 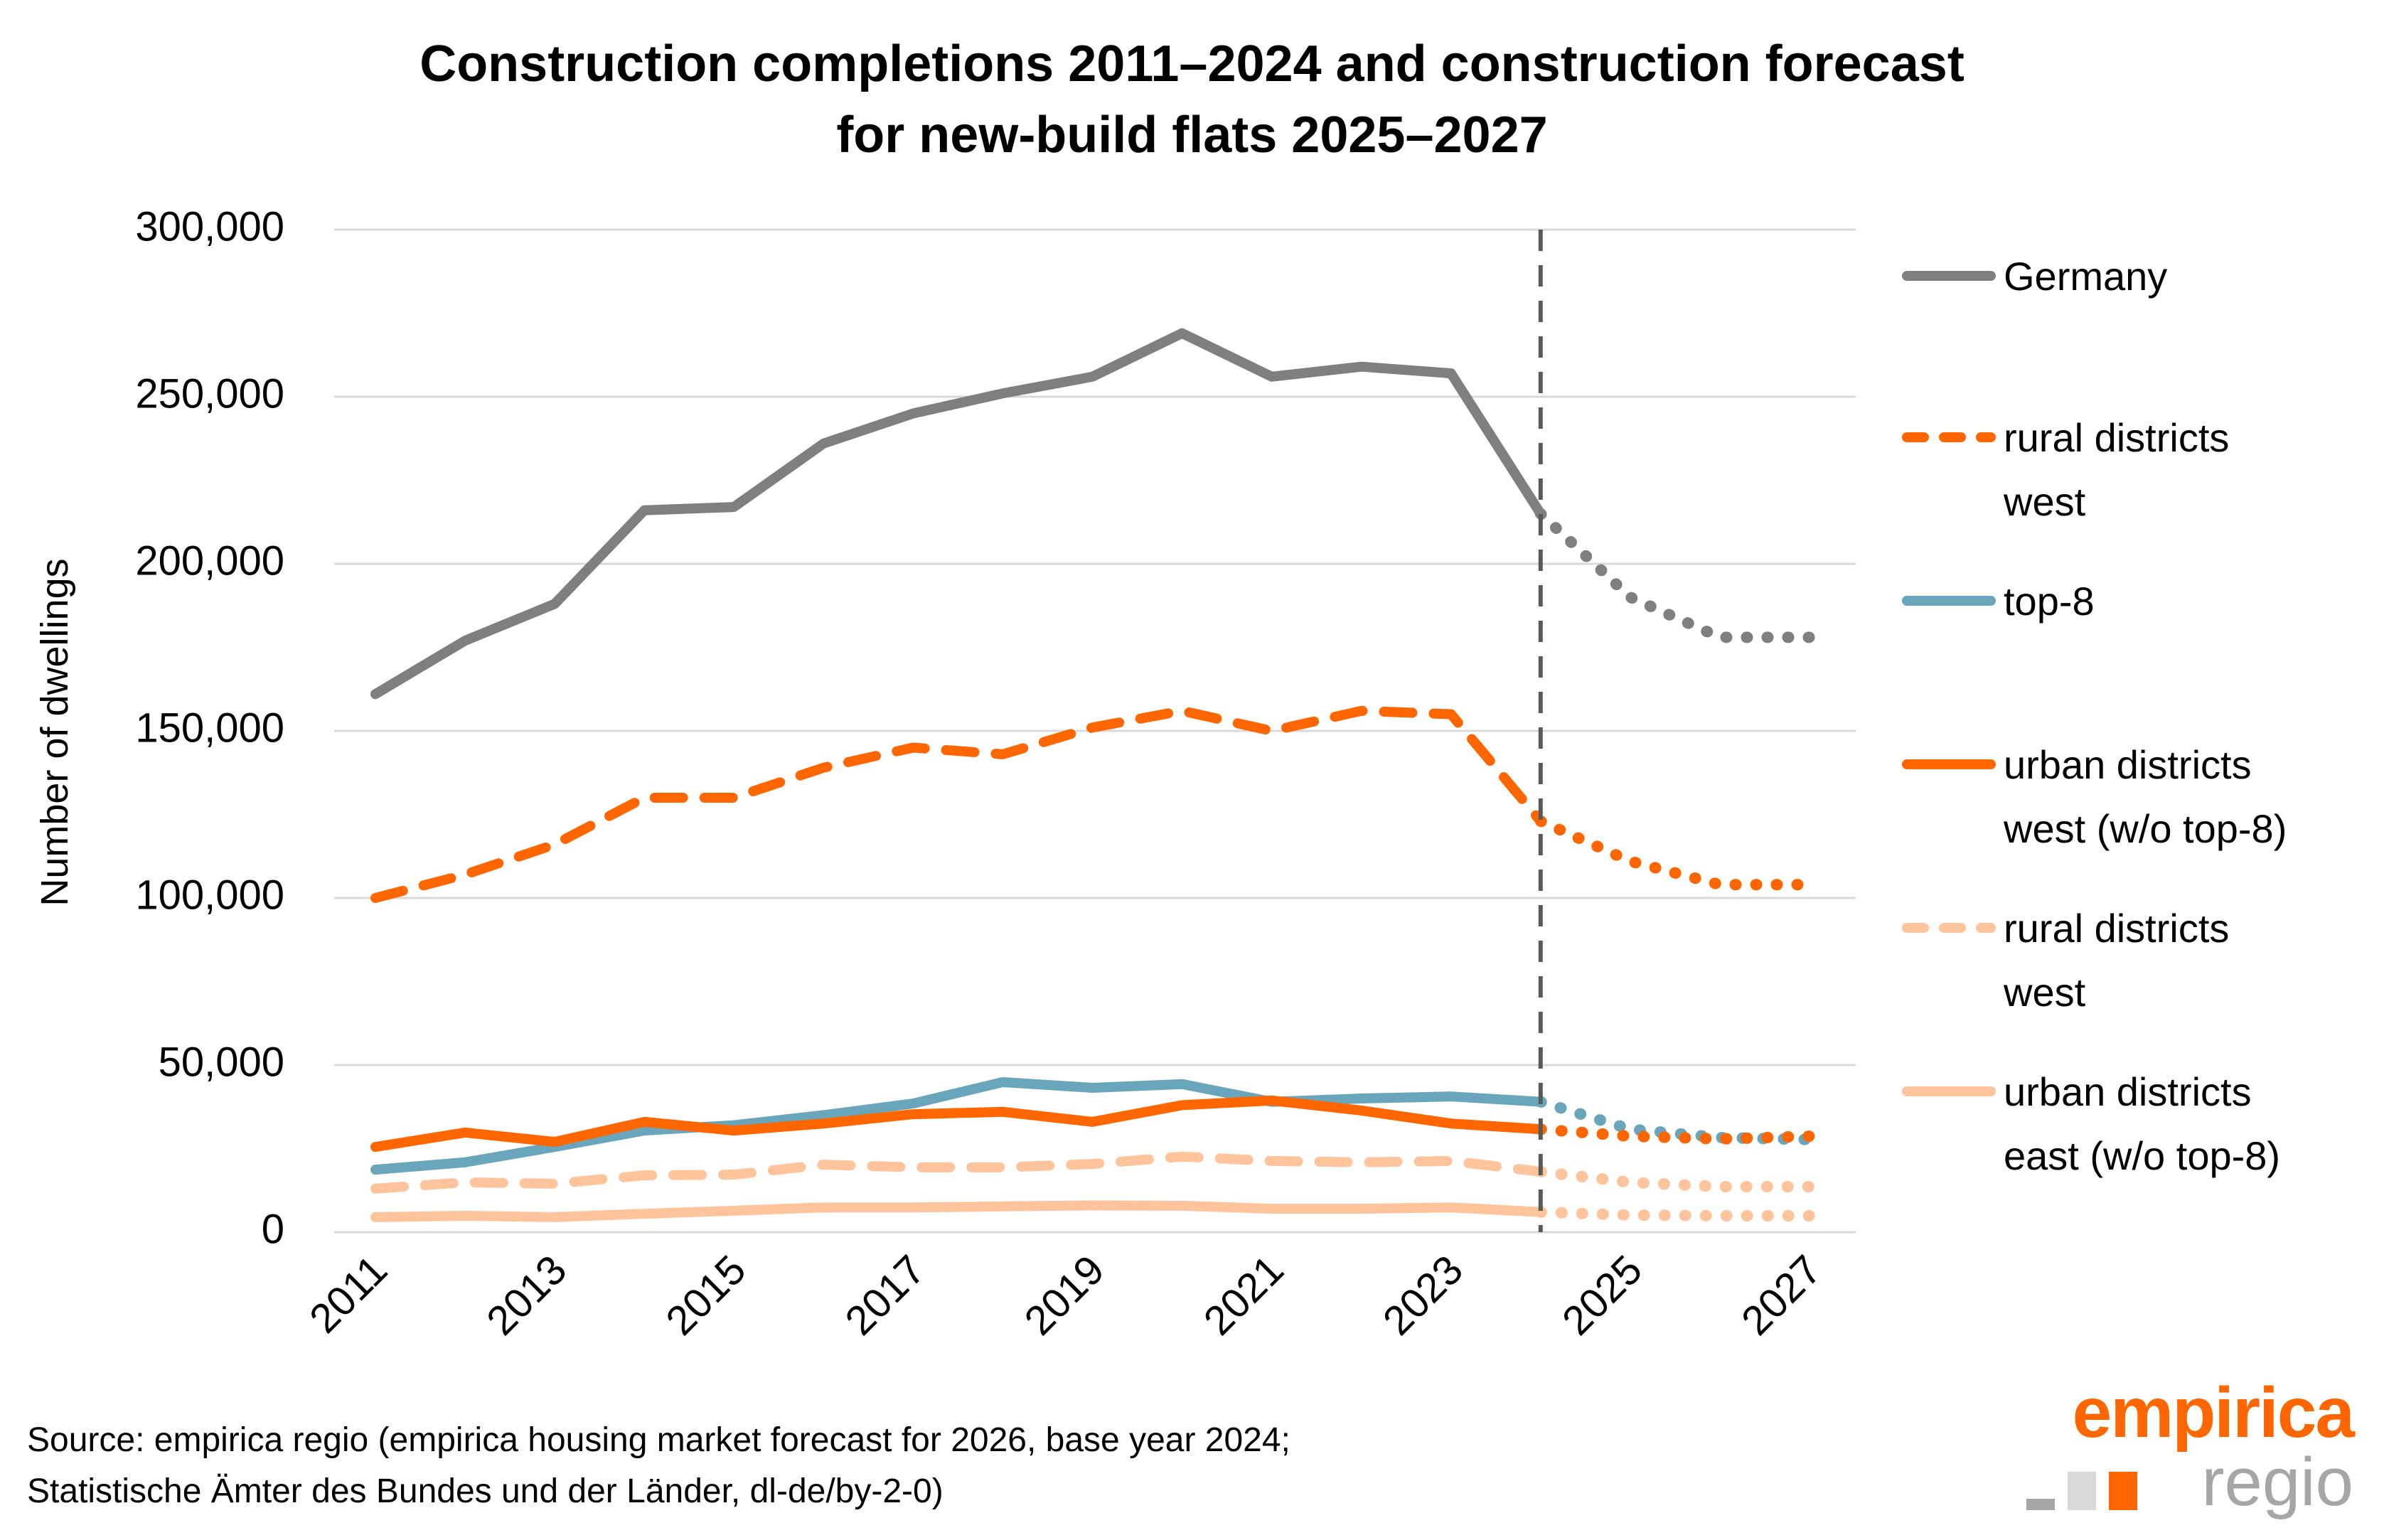 I want to click on x-tick-label: 2027, so click(x=1781, y=1295).